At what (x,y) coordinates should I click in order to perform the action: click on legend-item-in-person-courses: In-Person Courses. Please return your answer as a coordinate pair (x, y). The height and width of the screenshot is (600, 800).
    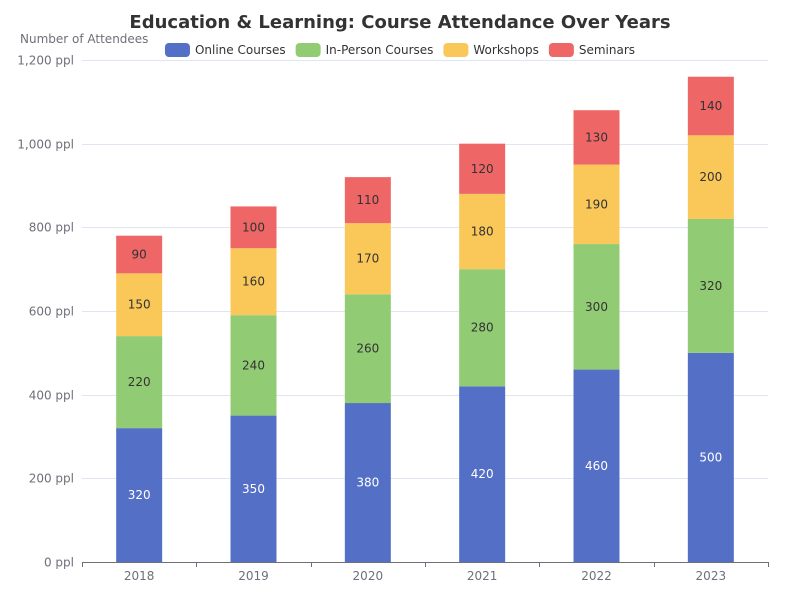
    Looking at the image, I should click on (364, 50).